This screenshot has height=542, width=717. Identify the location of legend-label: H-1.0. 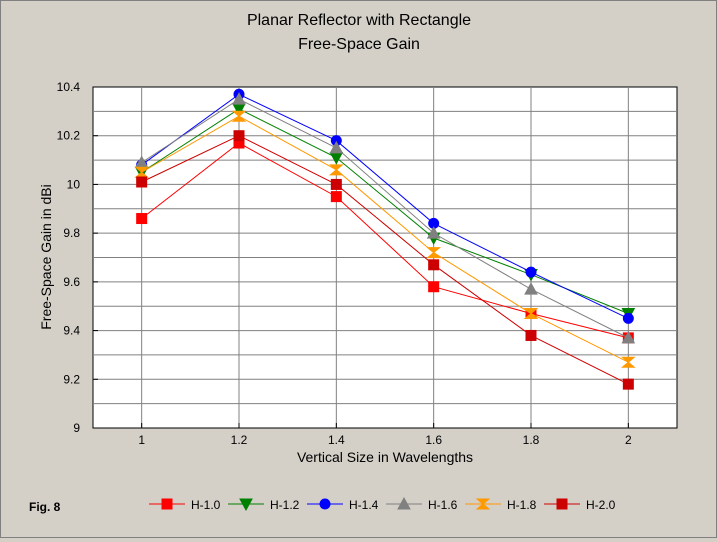
(206, 505).